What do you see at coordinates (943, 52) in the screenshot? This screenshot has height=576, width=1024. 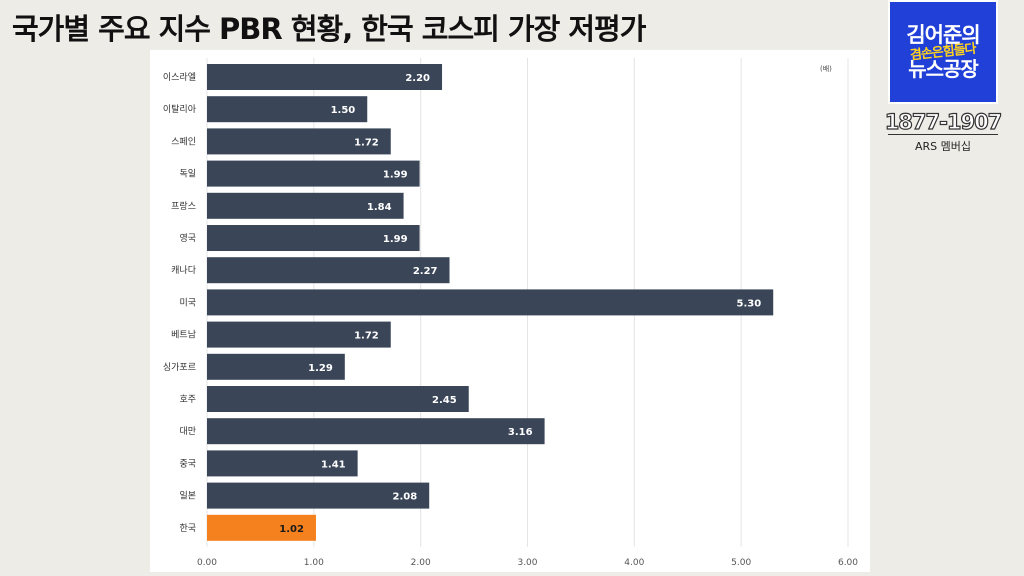 I see `program-logo: 김어준의 겸손은힘들다 뉴스공장` at bounding box center [943, 52].